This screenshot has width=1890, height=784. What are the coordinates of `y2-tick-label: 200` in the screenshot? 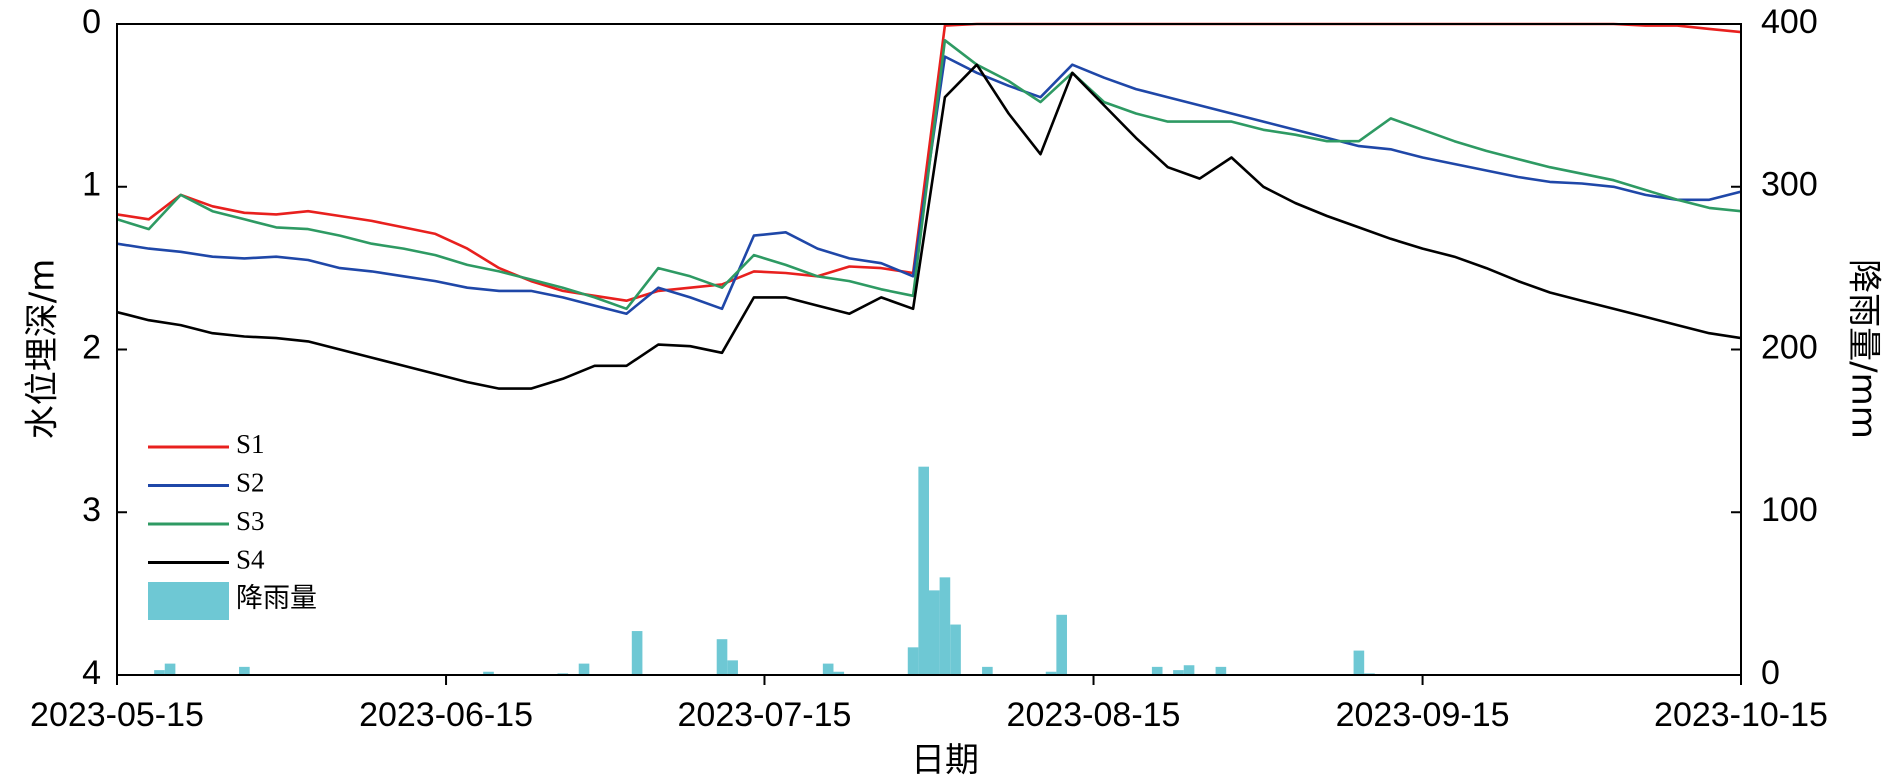 It's located at (1789, 347).